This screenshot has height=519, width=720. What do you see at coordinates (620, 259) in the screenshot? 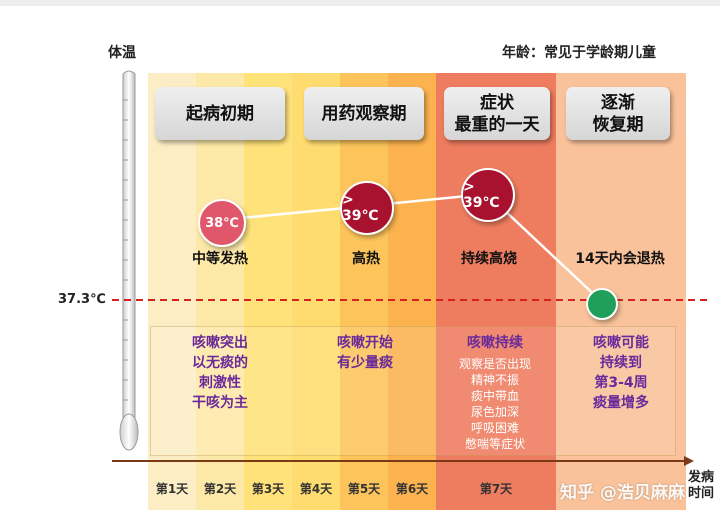
I see `fever-state-recovery: 14天内会退热` at bounding box center [620, 259].